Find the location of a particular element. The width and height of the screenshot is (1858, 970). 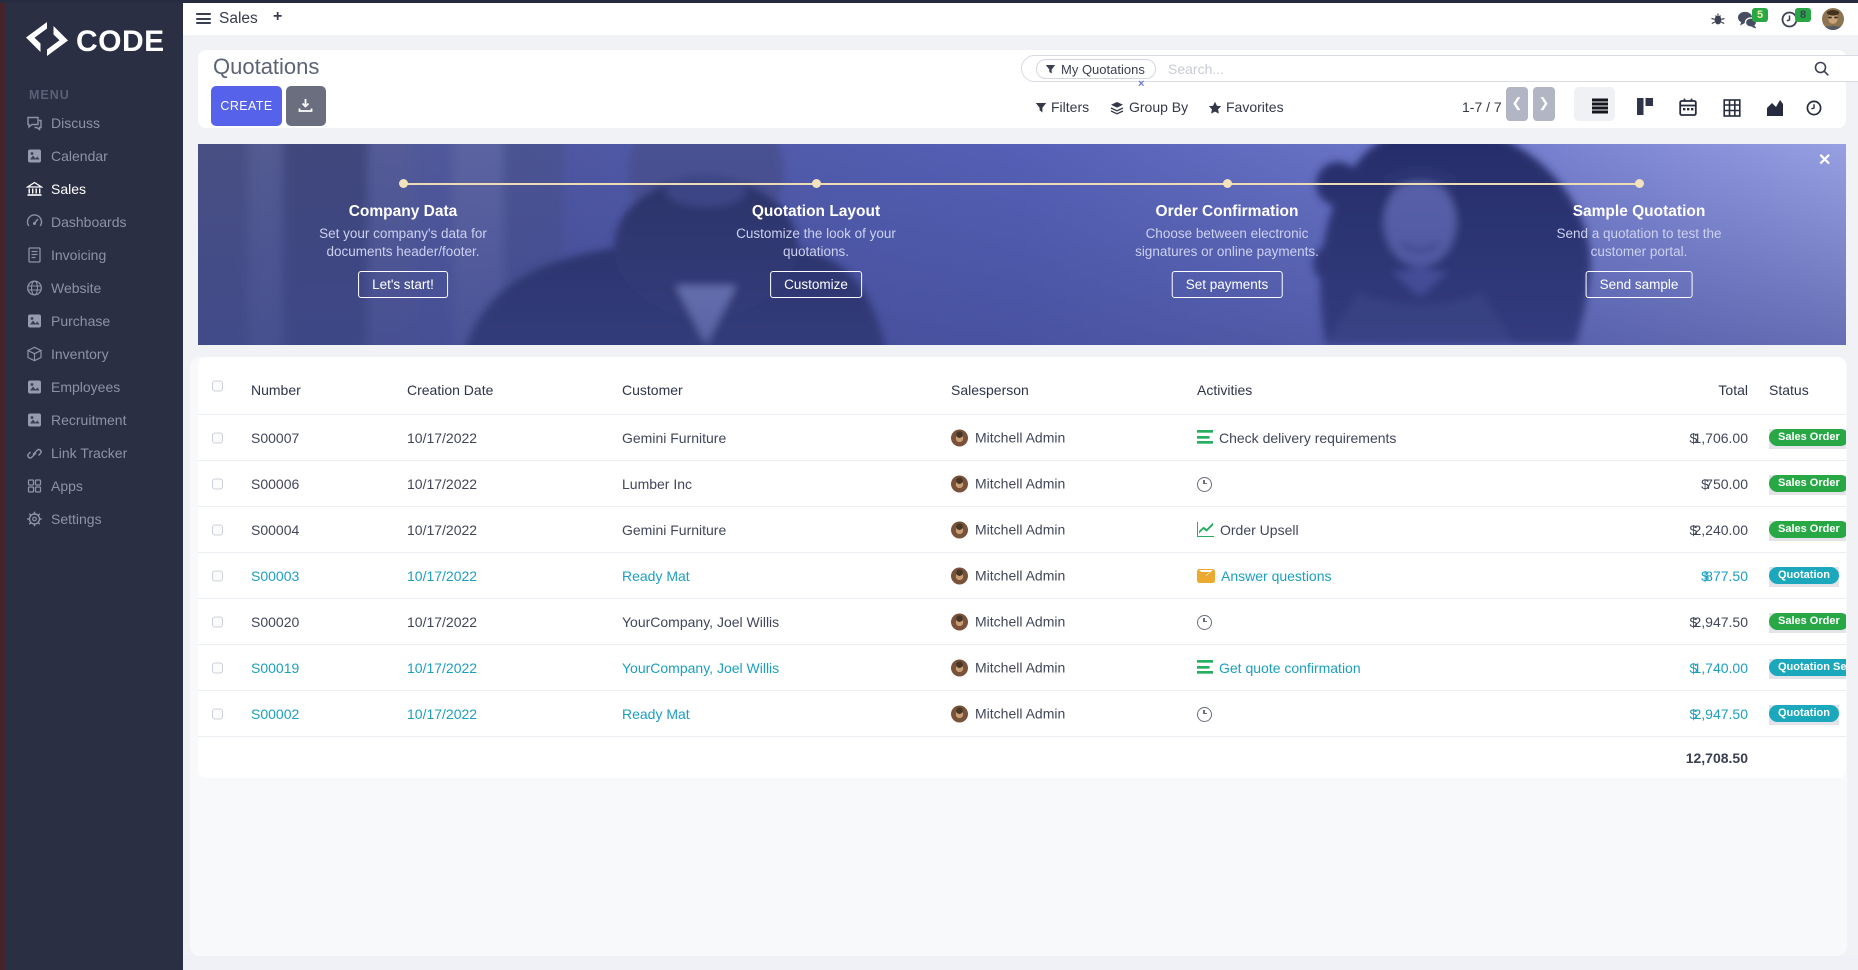

svg-text: CODE is located at coordinates (120, 40).